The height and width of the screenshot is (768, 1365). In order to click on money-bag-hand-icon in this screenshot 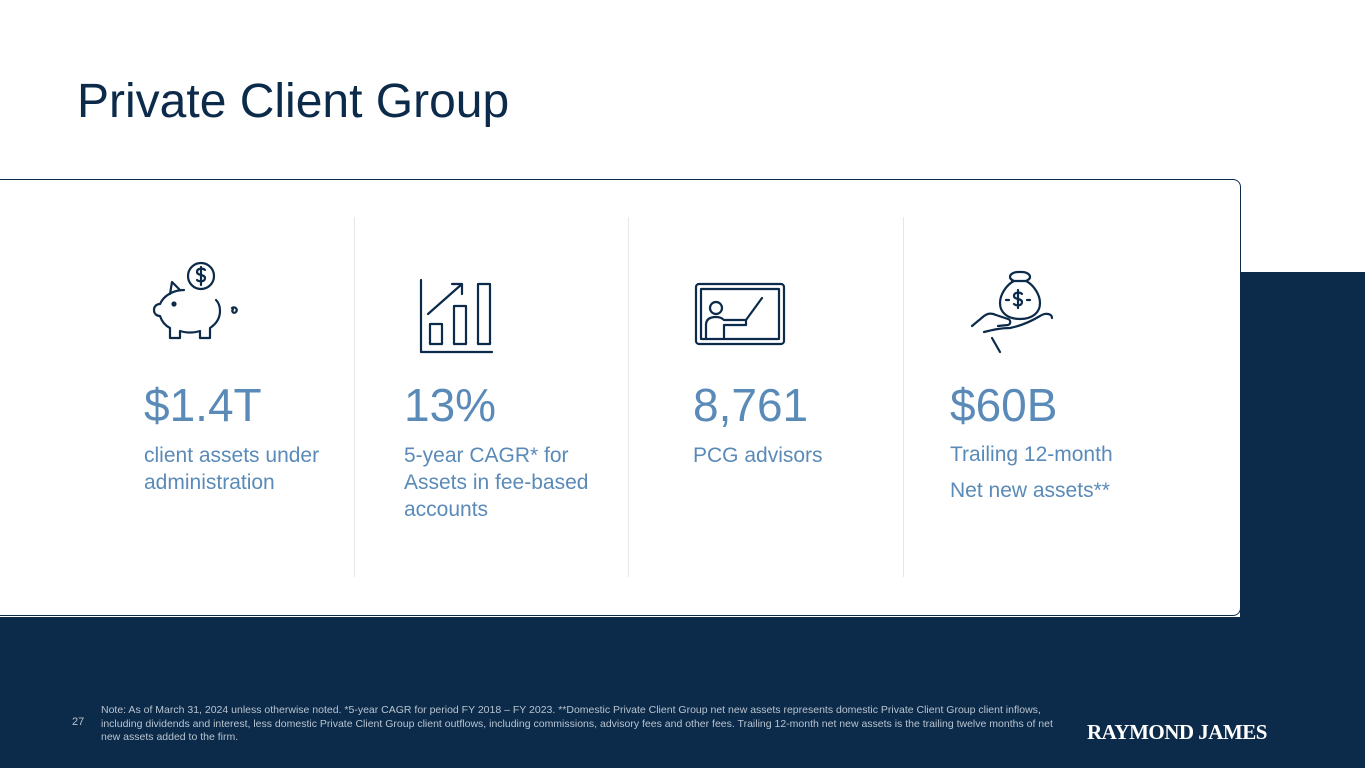, I will do `click(1012, 312)`.